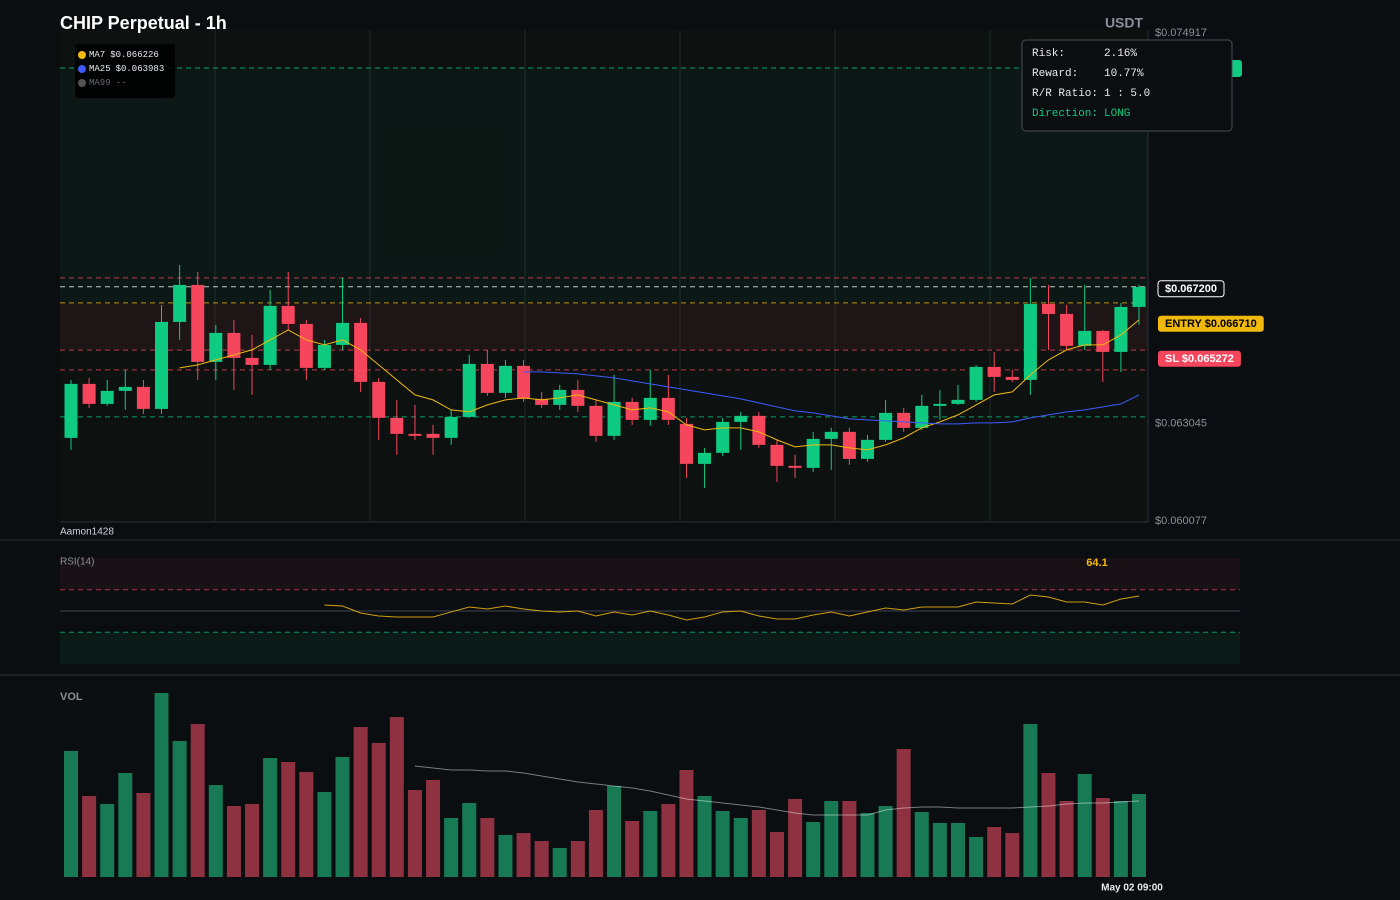  Describe the element at coordinates (82, 83) in the screenshot. I see `legend-swatch` at that location.